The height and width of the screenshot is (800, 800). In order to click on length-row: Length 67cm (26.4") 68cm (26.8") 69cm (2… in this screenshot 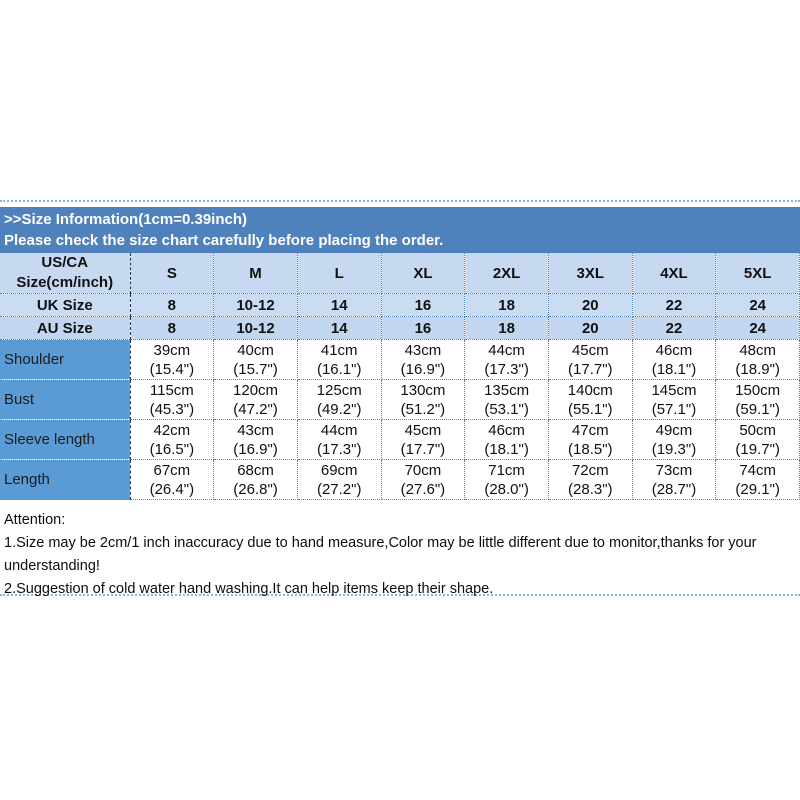, I will do `click(400, 479)`.